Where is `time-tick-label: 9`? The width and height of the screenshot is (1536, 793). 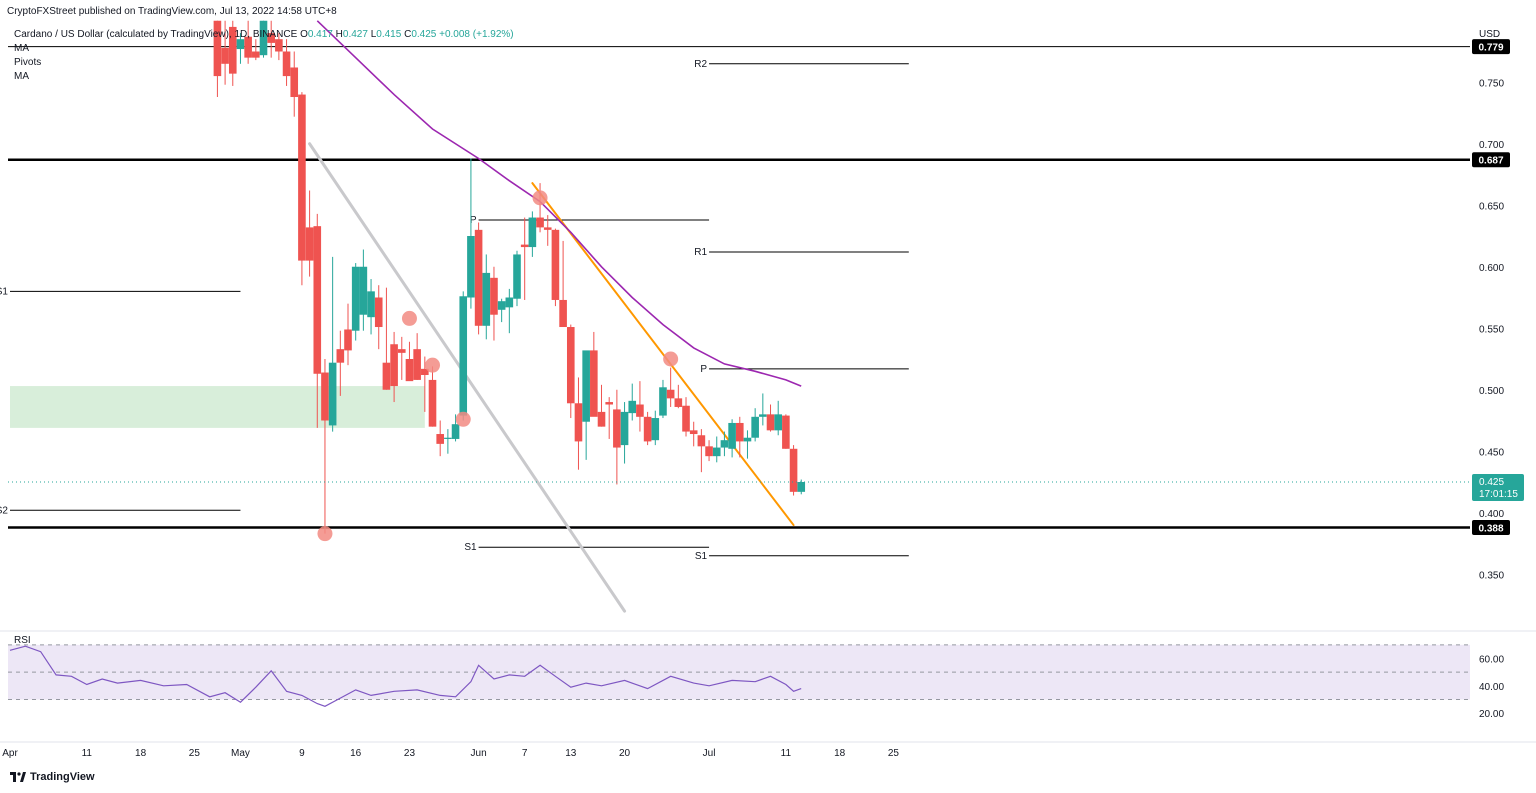 time-tick-label: 9 is located at coordinates (302, 753).